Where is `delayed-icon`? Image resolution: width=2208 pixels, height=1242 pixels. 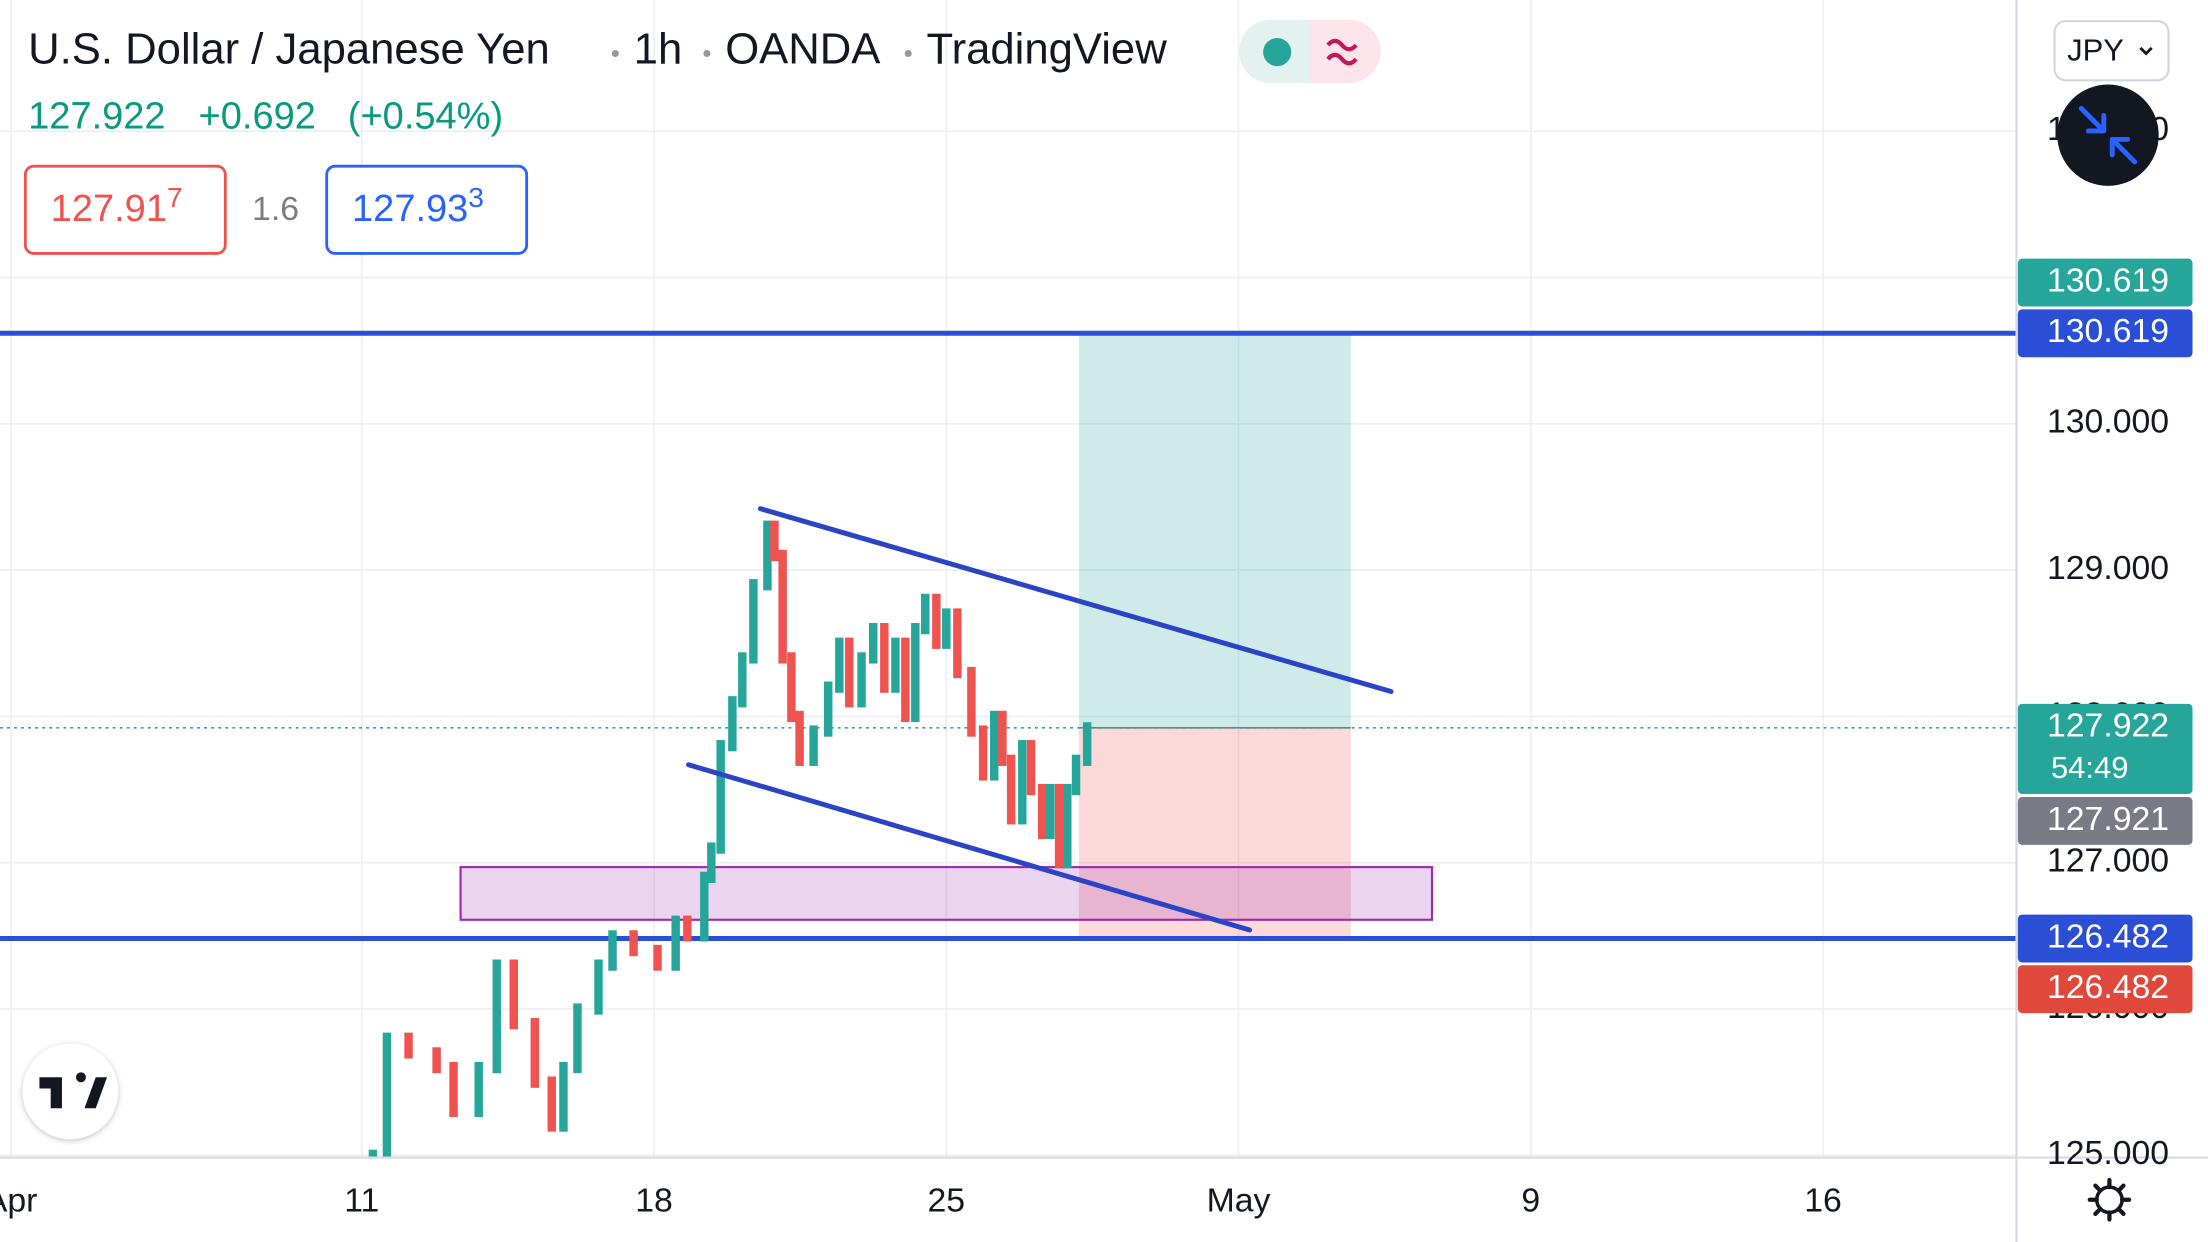
delayed-icon is located at coordinates (1342, 52).